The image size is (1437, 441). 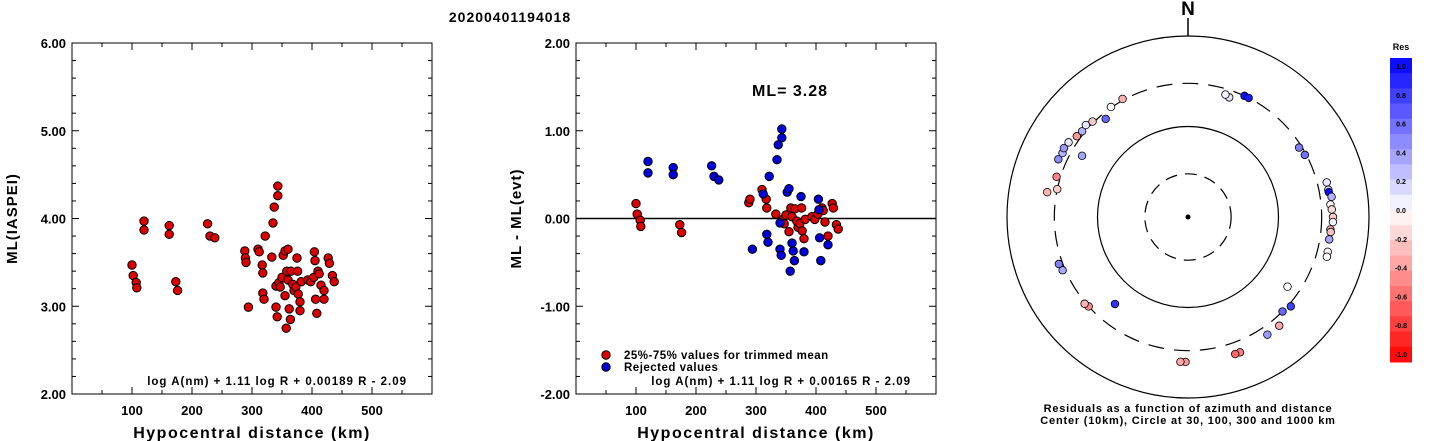 What do you see at coordinates (312, 410) in the screenshot?
I see `panel1-xtick-label: 400` at bounding box center [312, 410].